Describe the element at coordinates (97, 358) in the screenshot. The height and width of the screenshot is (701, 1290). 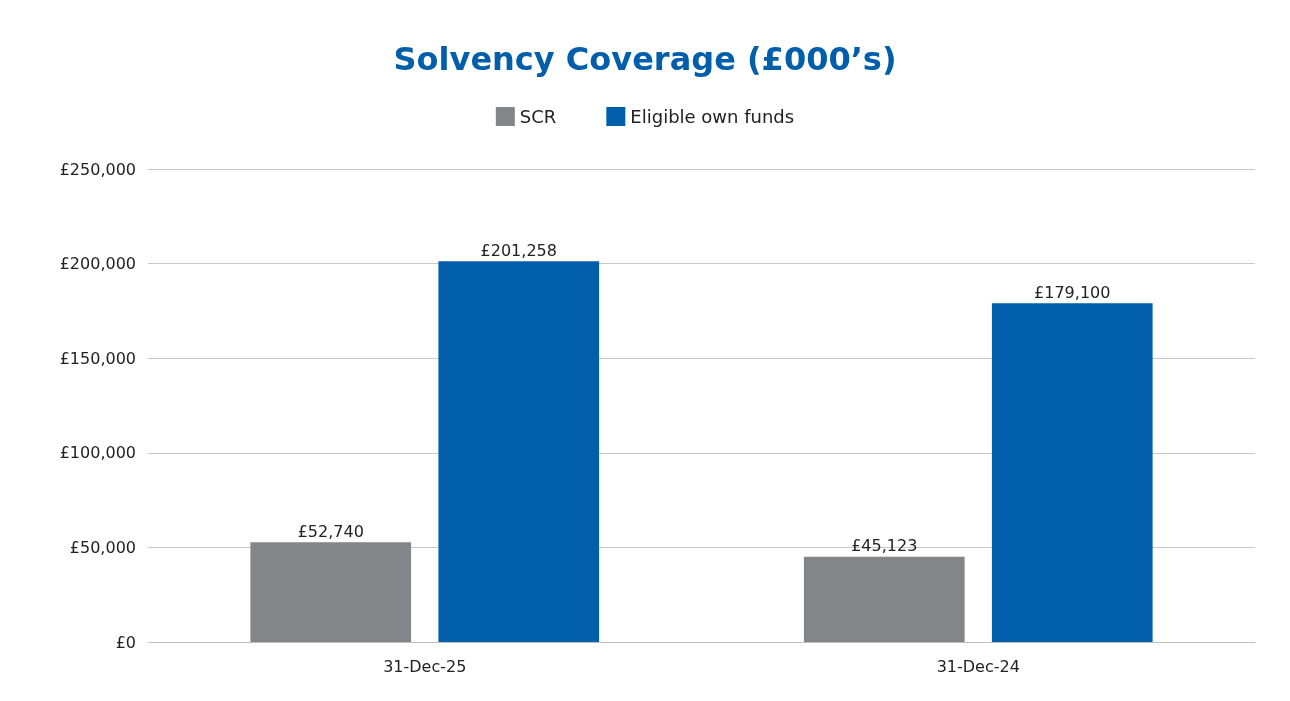
I see `y-tick-label: £150,000` at that location.